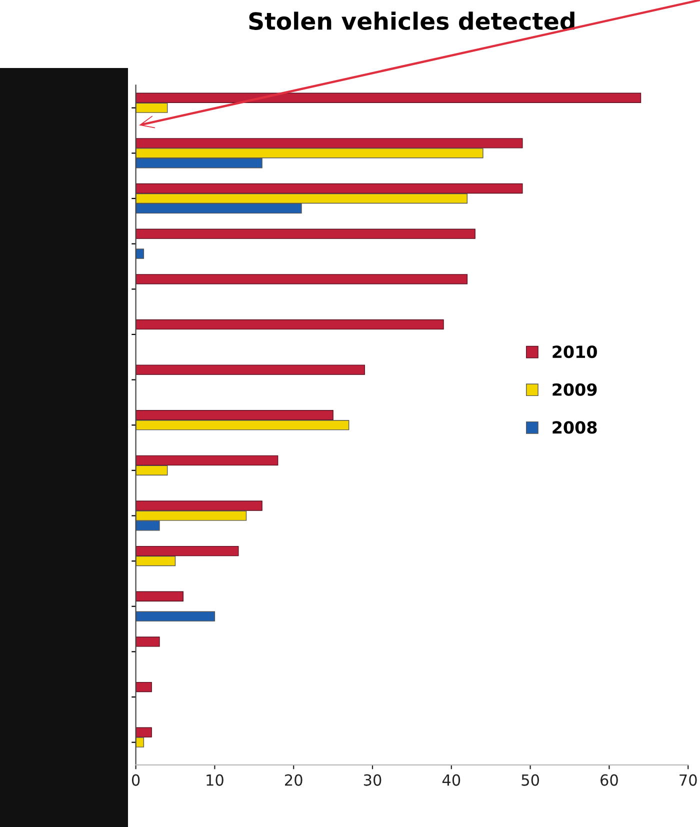 This screenshot has height=827, width=700. Describe the element at coordinates (574, 389) in the screenshot. I see `legend-label: 2009` at that location.